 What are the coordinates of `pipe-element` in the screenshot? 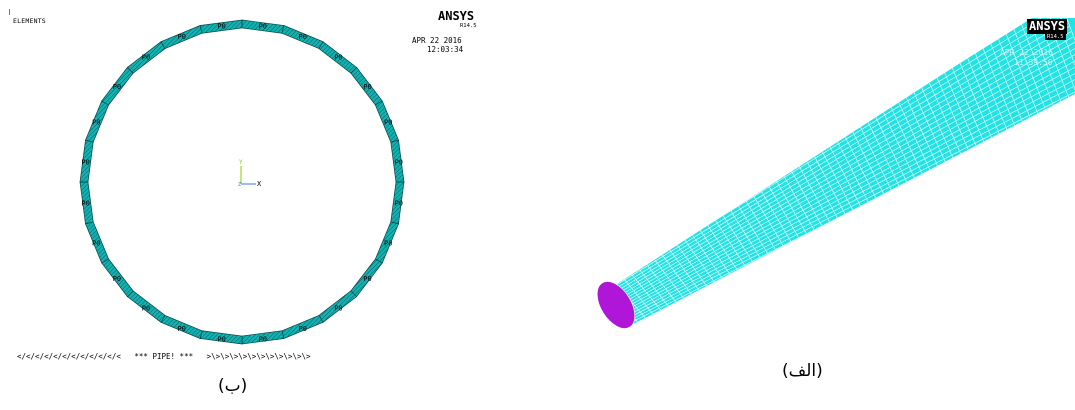 It's located at (221, 26).